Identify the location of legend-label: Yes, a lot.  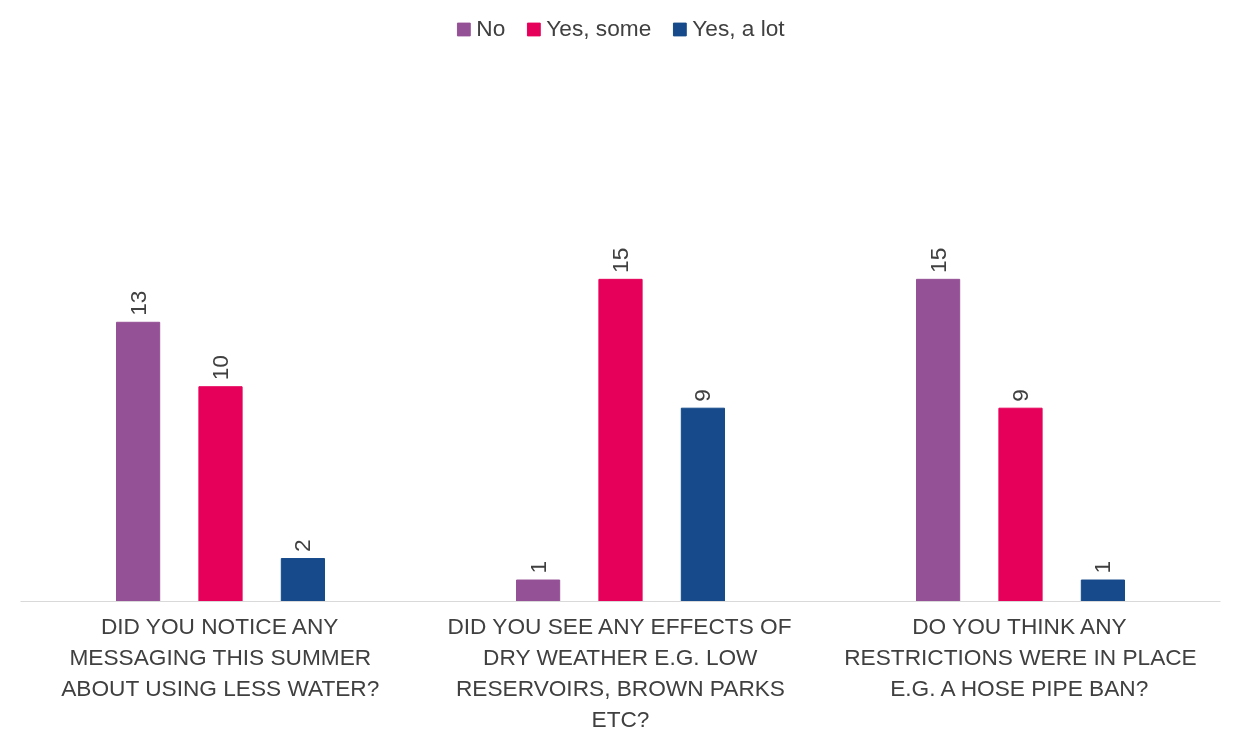
(738, 28).